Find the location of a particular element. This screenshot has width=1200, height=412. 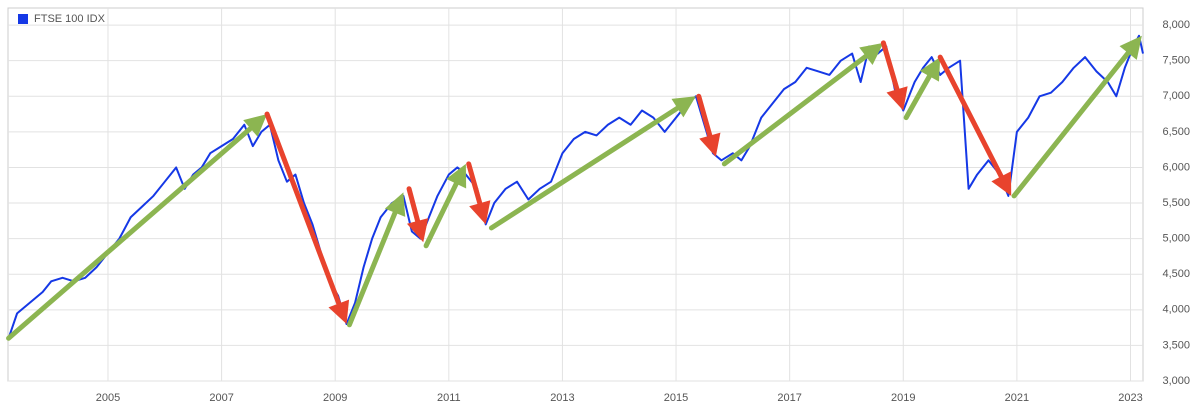

y-tick-label: 7,000 is located at coordinates (1176, 96).